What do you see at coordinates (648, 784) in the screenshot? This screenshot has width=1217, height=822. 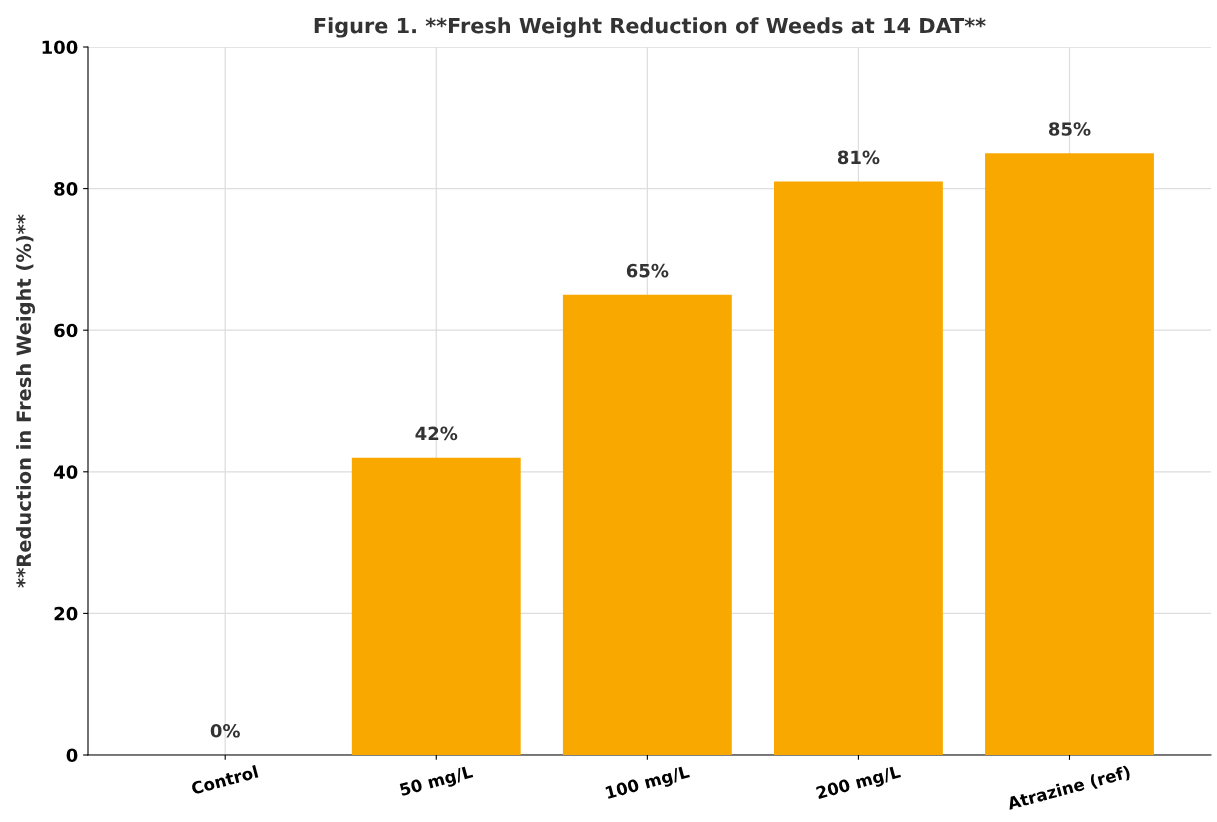 I see `x-tick-label: 100 mg/L` at bounding box center [648, 784].